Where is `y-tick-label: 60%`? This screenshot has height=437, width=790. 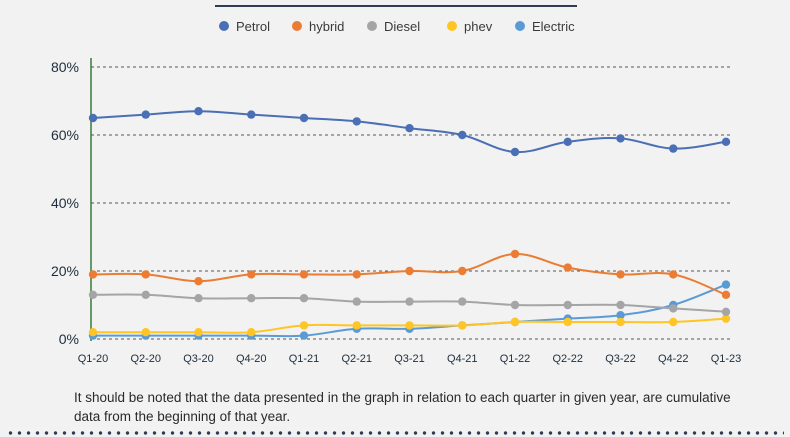
y-tick-label: 60% is located at coordinates (65, 135).